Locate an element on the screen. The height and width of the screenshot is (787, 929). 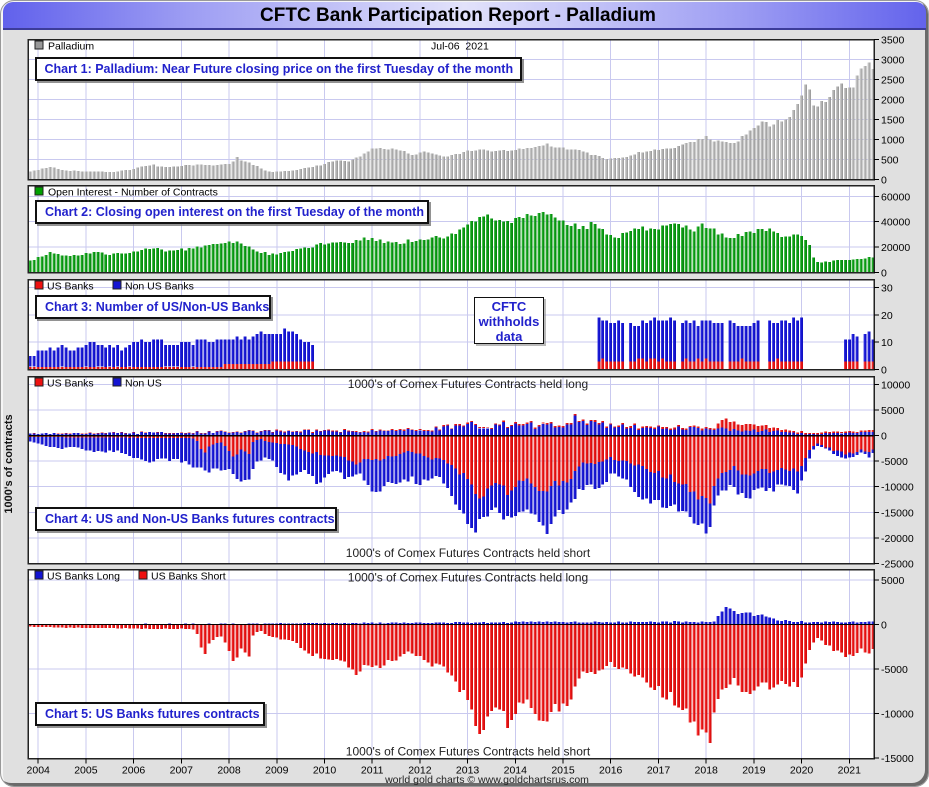
svg-text:Open Interest - Number of Cont: Open Interest - Number of Contracts is located at coordinates (133, 193).